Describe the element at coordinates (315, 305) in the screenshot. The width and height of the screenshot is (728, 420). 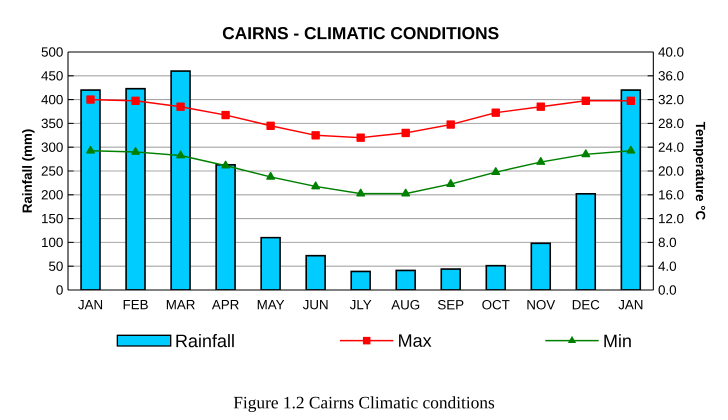
I see `x-tick-label: JUN` at that location.